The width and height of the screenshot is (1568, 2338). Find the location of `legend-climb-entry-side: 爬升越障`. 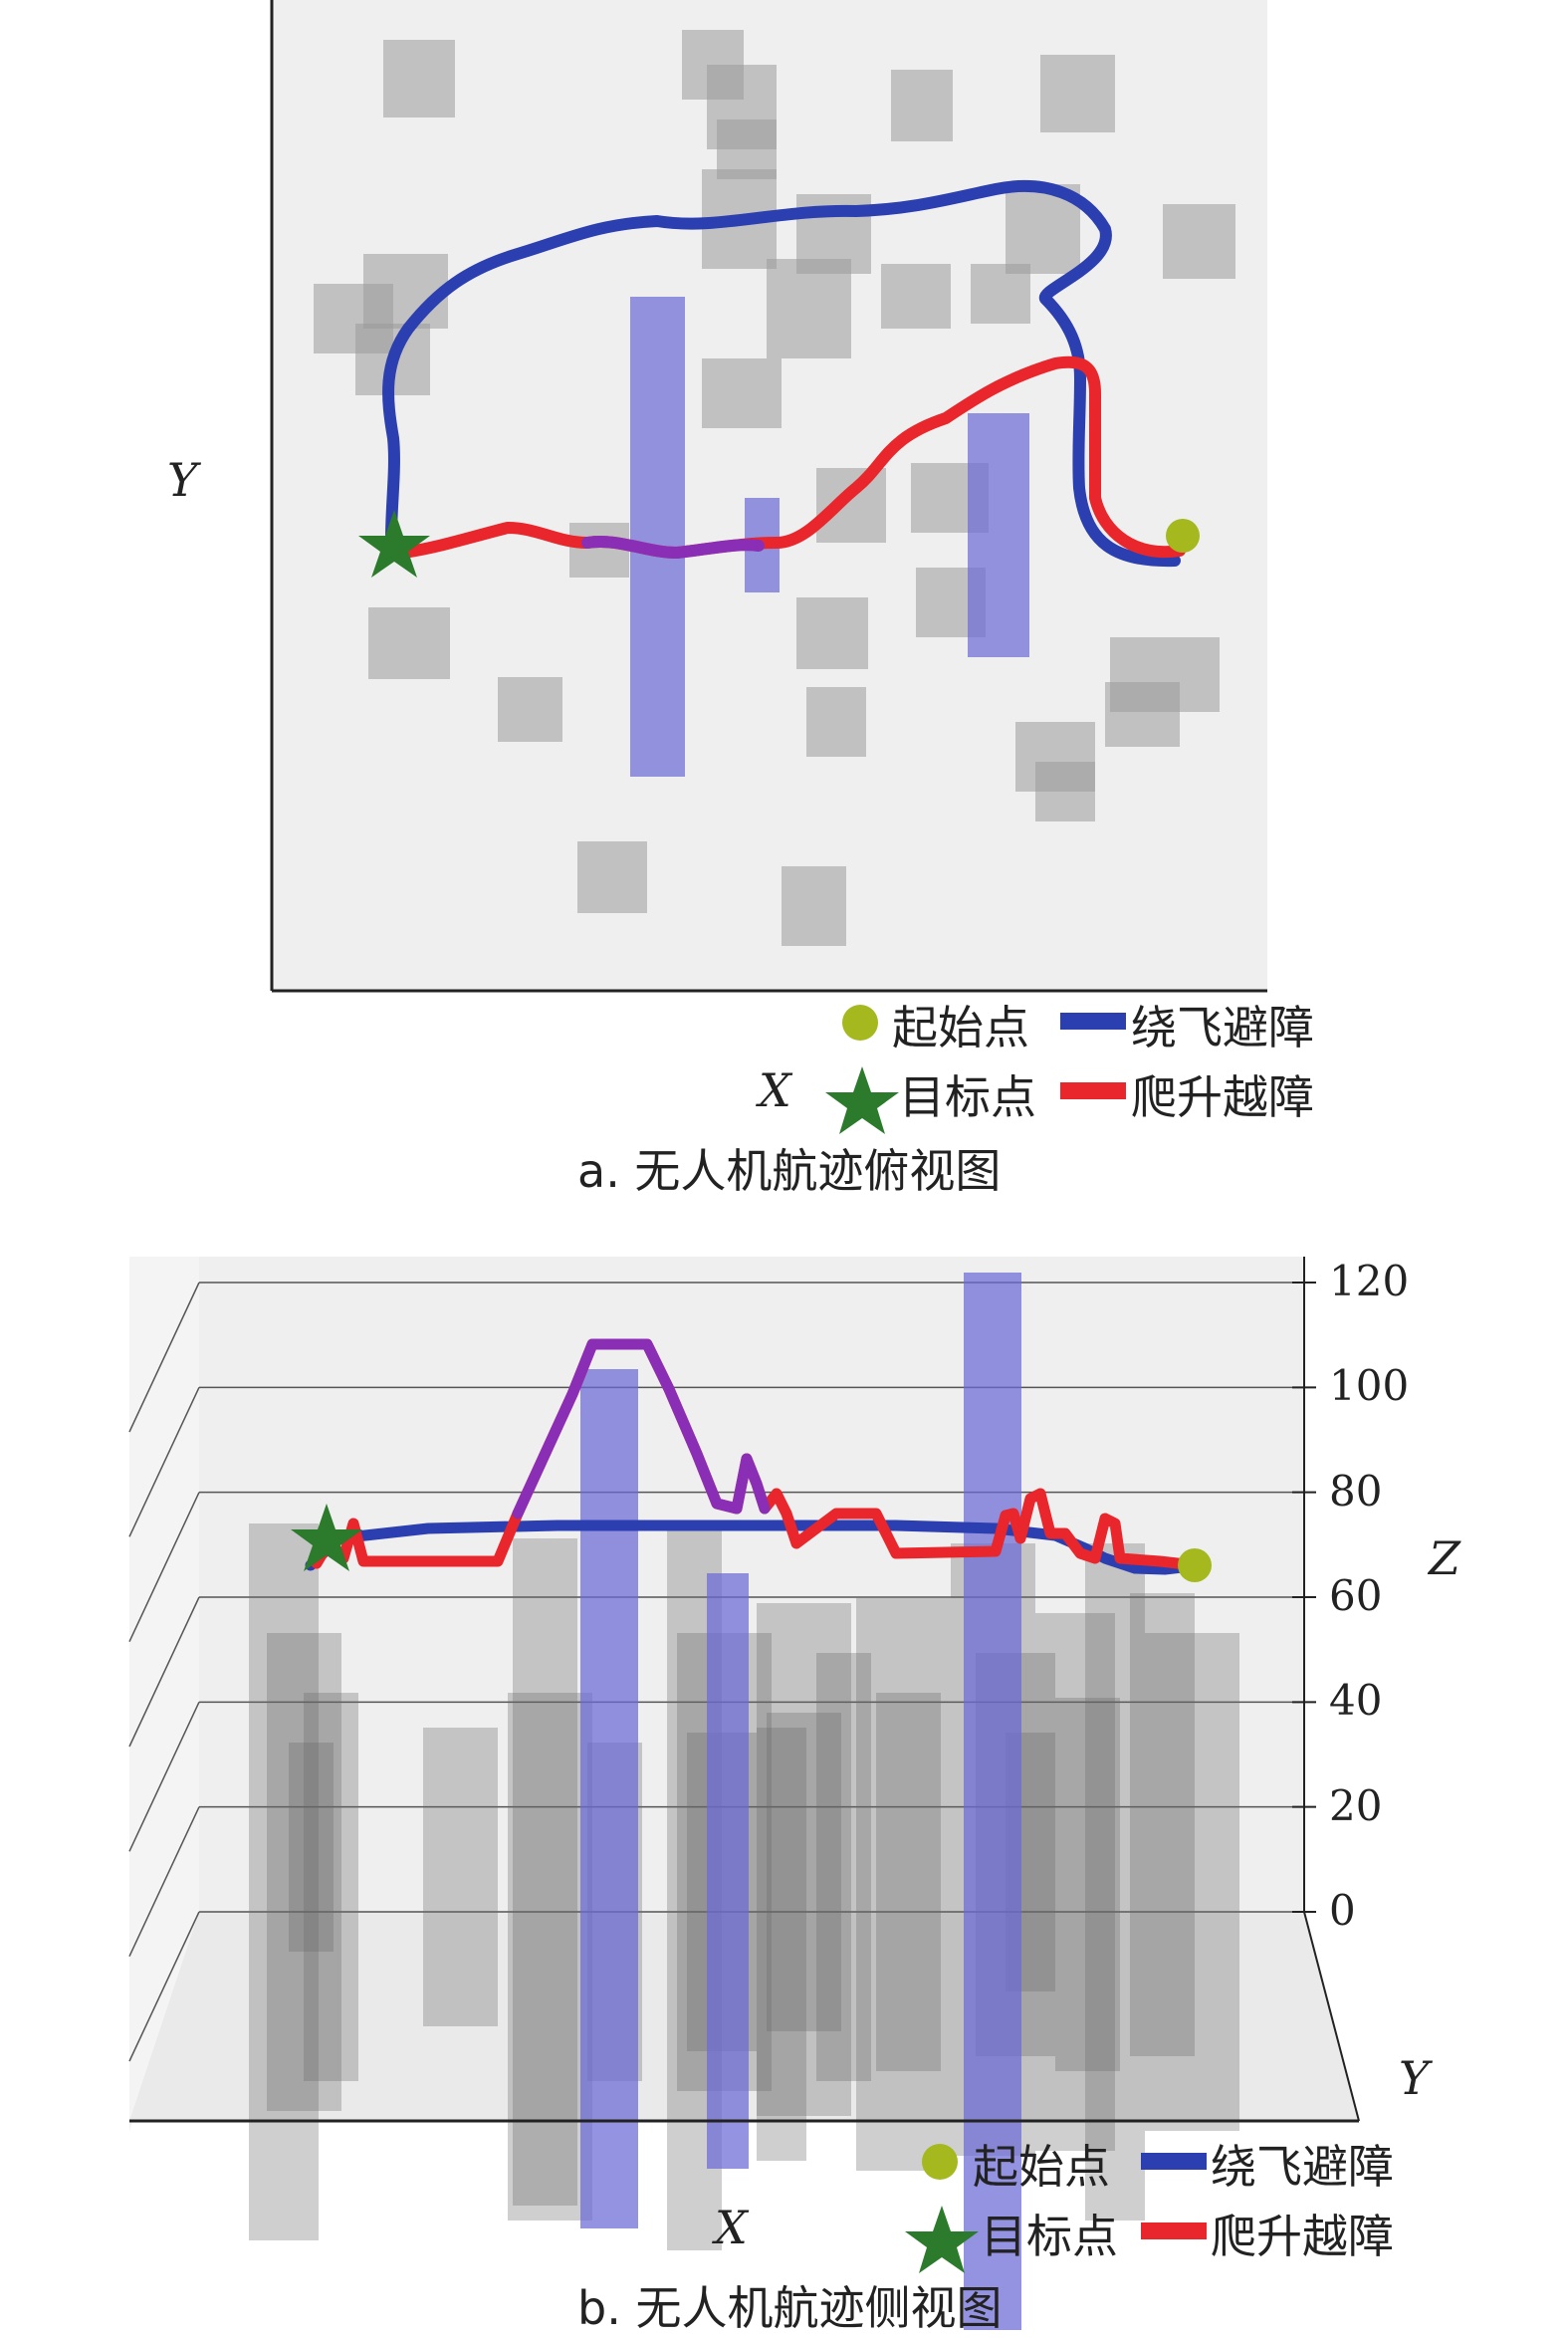

legend-climb-entry-side: 爬升越障 is located at coordinates (1303, 2234).